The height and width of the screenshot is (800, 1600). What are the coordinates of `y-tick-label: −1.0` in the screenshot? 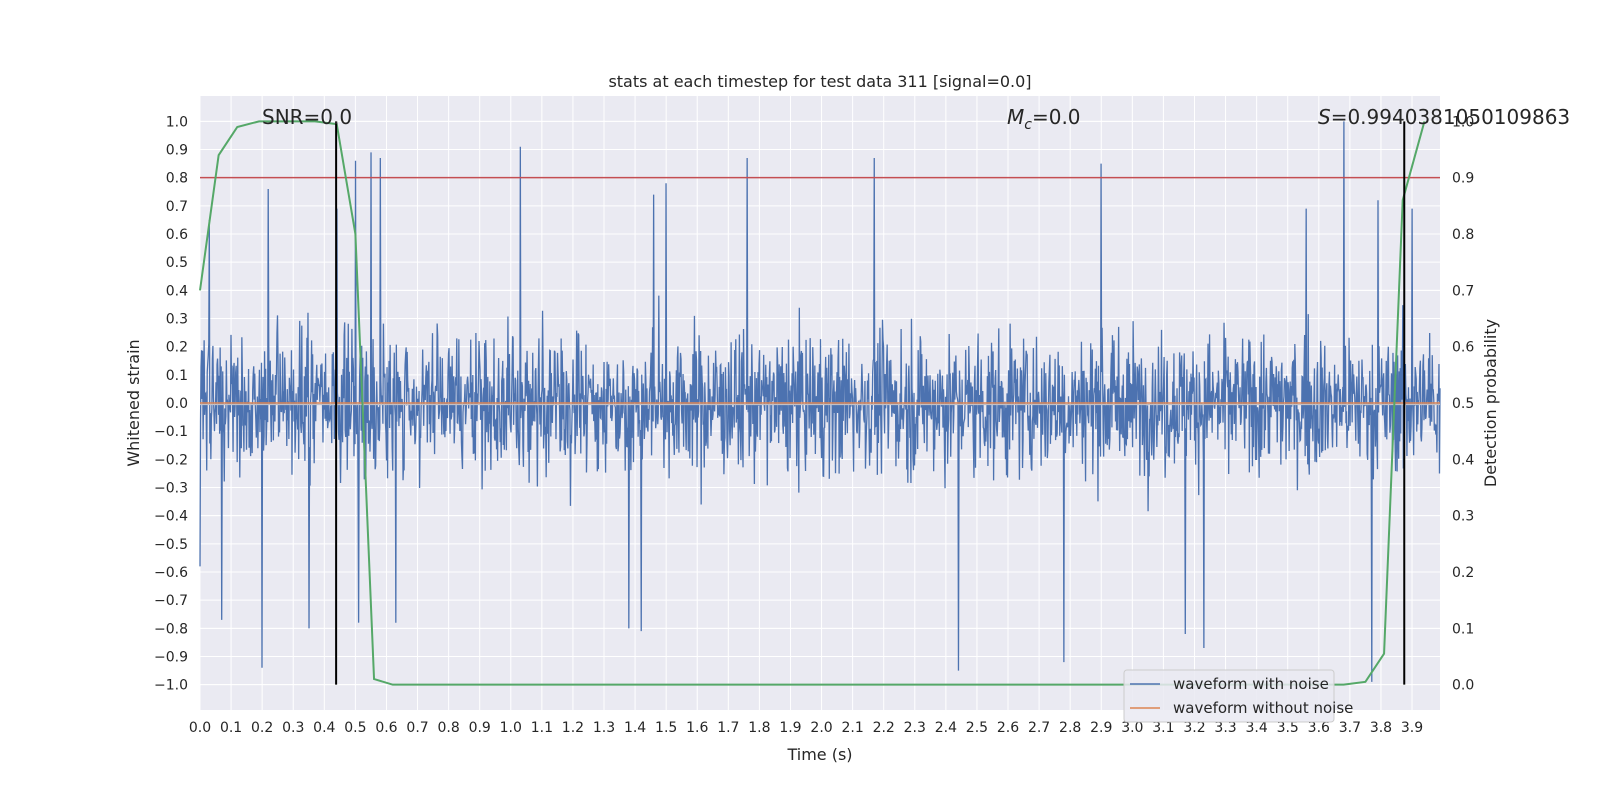 It's located at (171, 686).